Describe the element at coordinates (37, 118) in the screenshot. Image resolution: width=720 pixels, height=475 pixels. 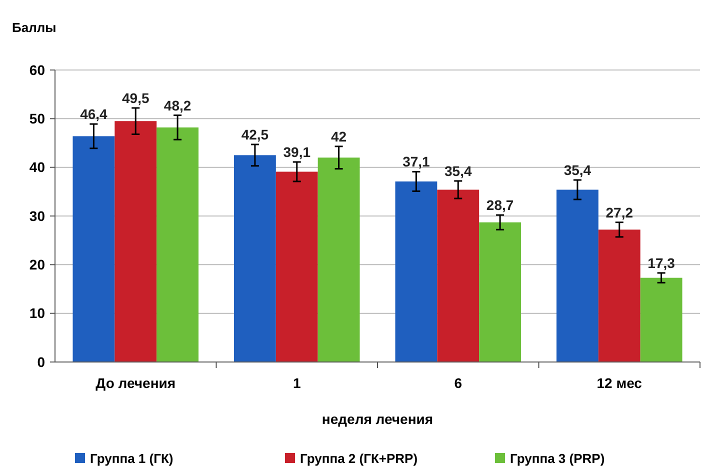
I see `y-tick-label: 50` at that location.